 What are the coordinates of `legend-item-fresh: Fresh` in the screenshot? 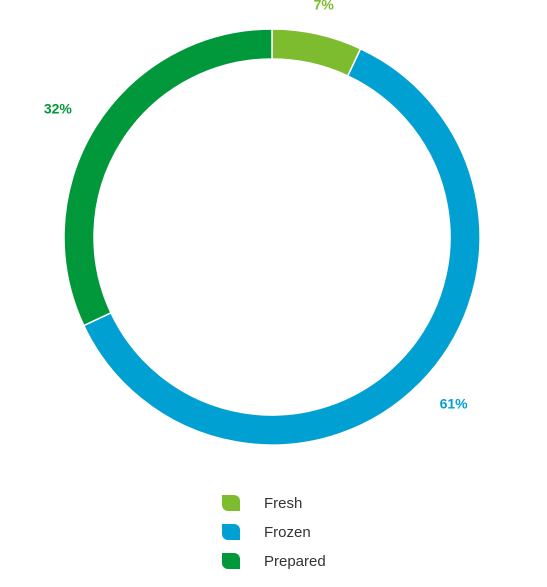 It's located at (274, 503).